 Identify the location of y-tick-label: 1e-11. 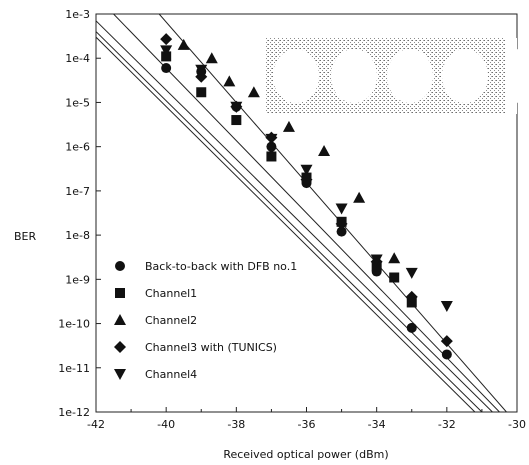
(74, 368).